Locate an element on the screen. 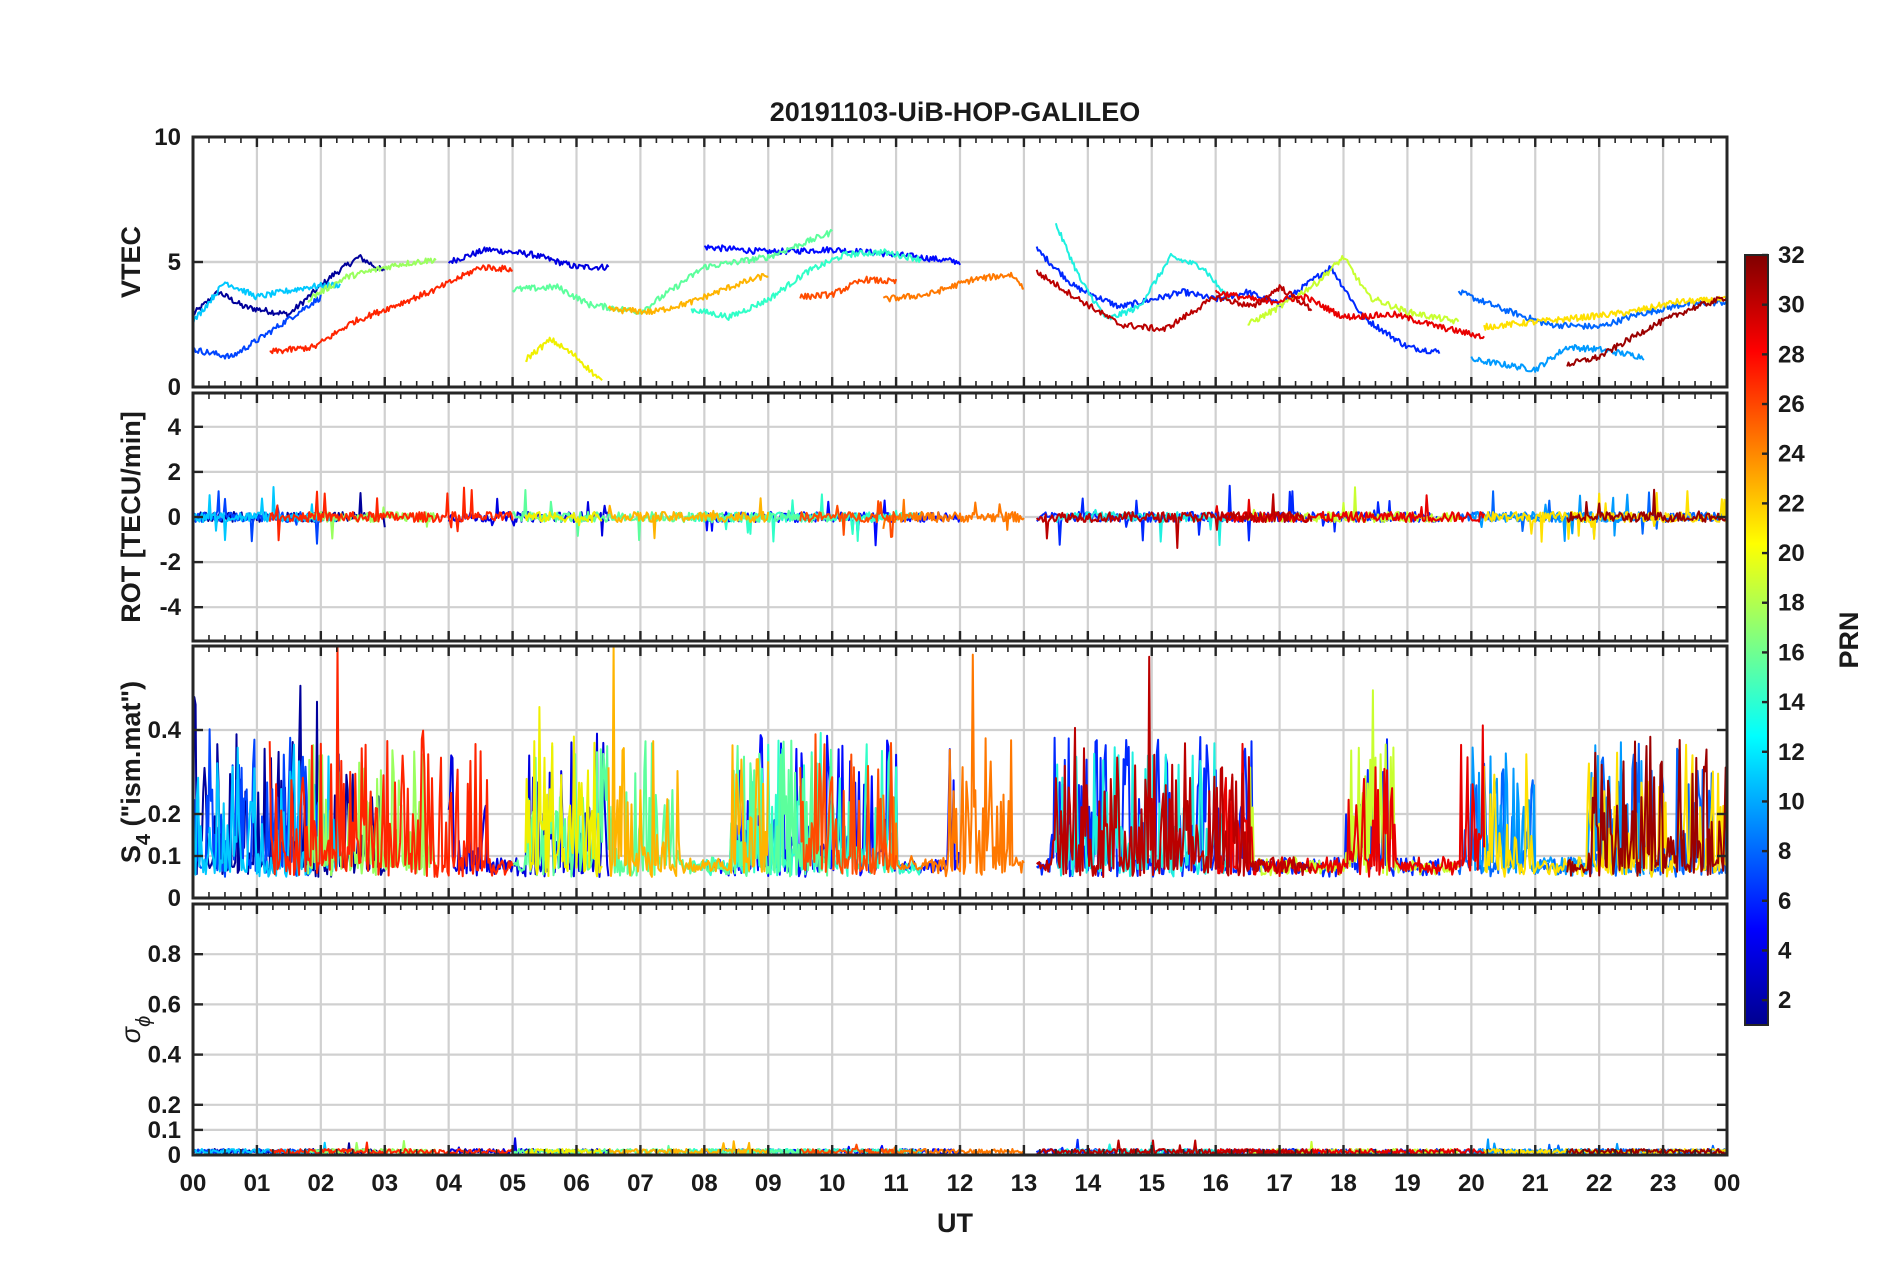  x-tick-label: 09 is located at coordinates (768, 1183).